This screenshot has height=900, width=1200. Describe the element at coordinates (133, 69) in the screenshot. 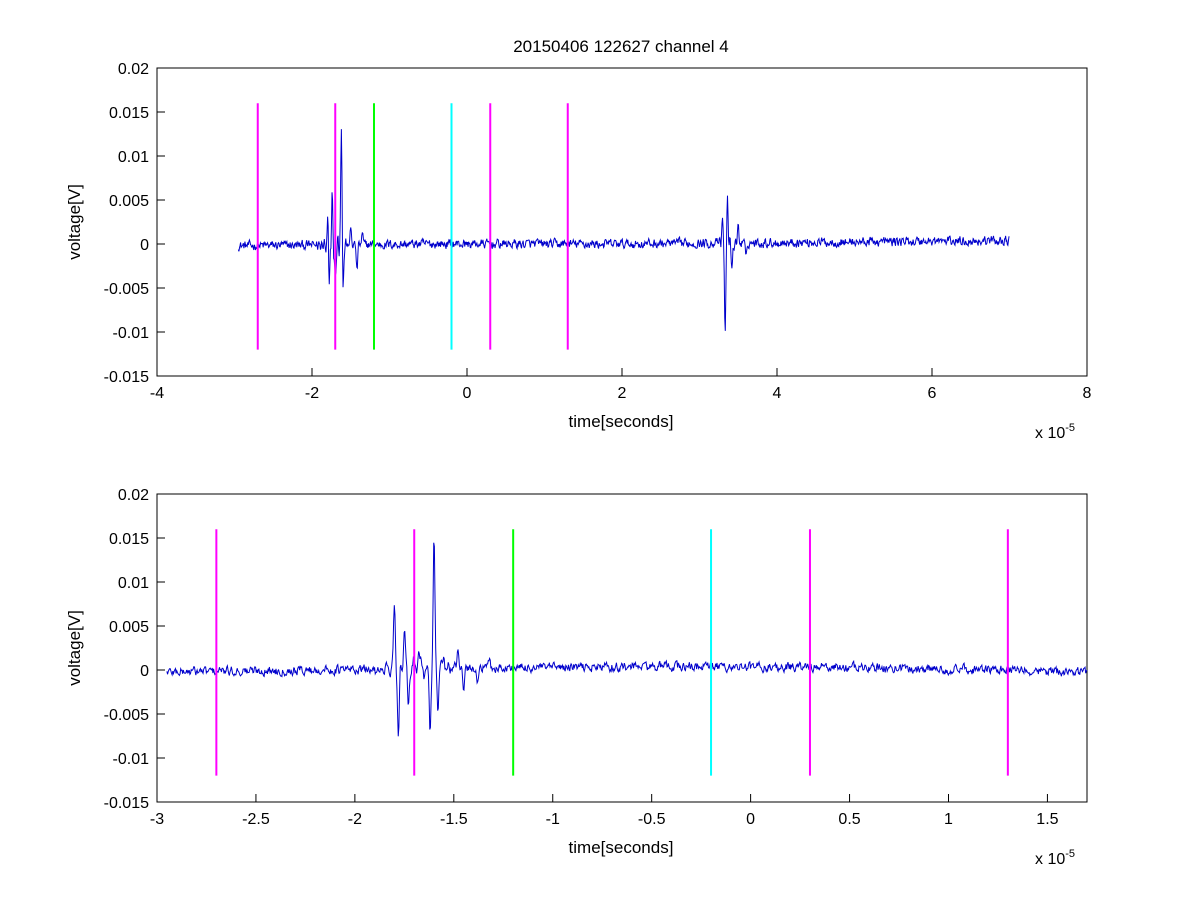

I see `chart-top-y-tick-label: 0.02` at that location.